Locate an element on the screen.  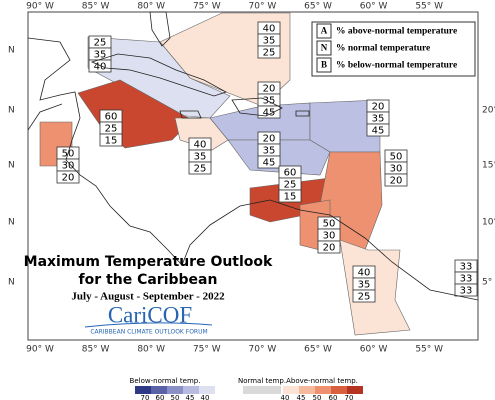
colorbar-label: Normal temp. is located at coordinates (262, 381).